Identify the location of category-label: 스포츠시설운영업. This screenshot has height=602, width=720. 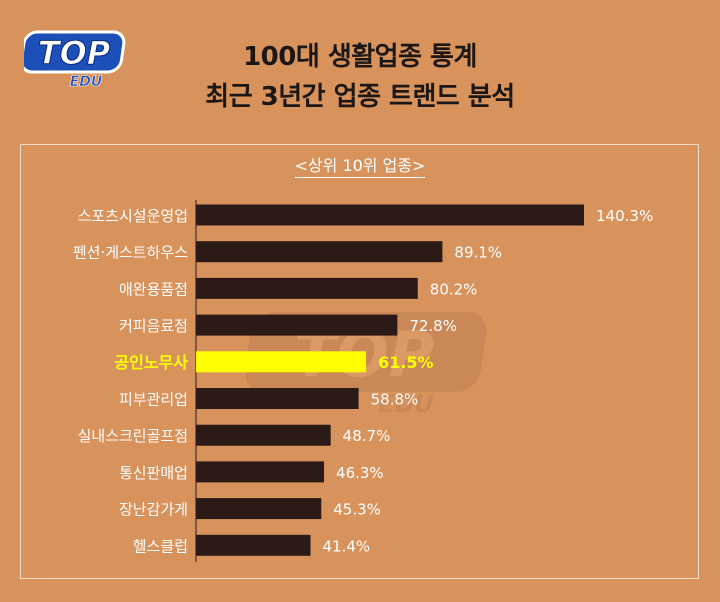
(133, 216).